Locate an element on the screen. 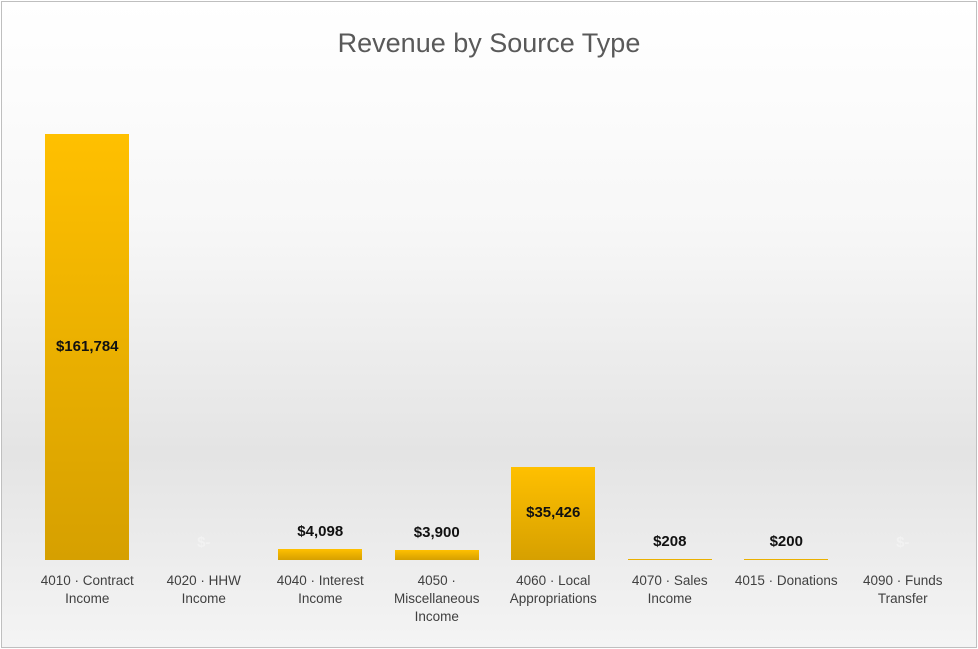  value-label: $3,900 is located at coordinates (436, 532).